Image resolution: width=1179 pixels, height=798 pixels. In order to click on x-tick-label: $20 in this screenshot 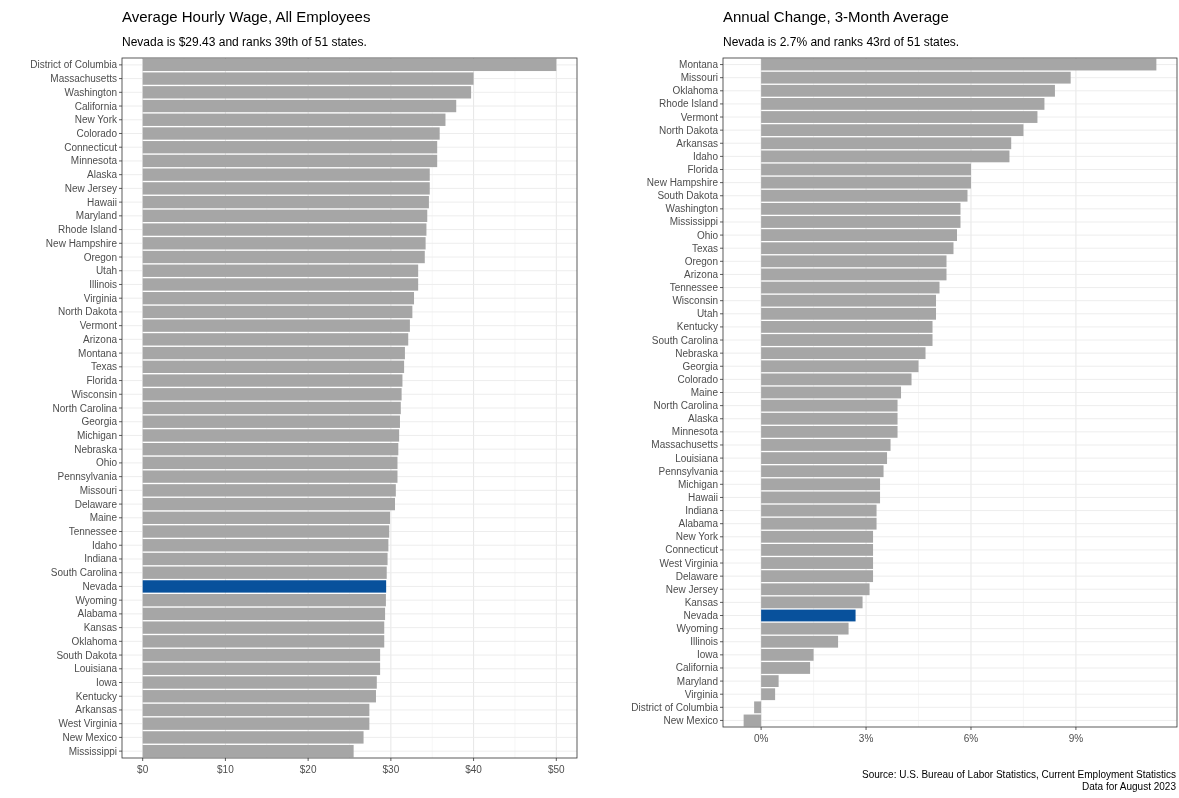, I will do `click(308, 769)`.